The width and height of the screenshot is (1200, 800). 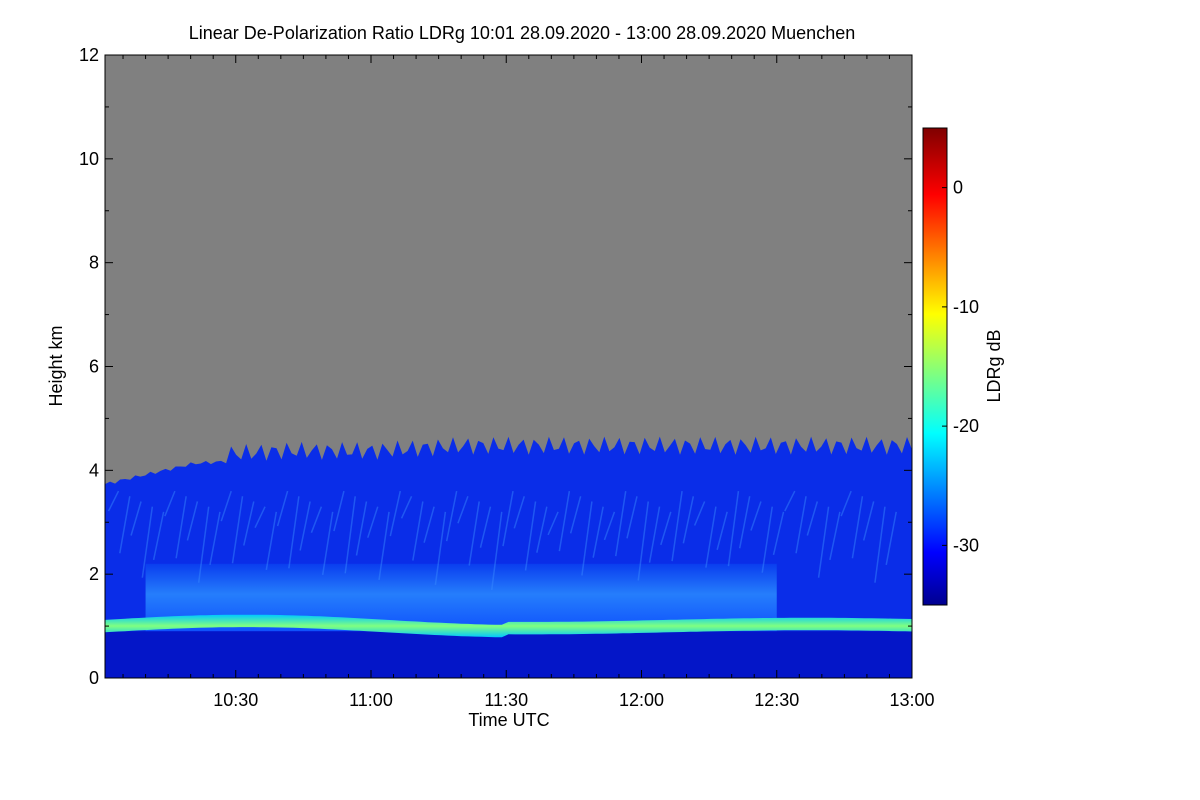 What do you see at coordinates (935, 366) in the screenshot?
I see `colorbar-gradient` at bounding box center [935, 366].